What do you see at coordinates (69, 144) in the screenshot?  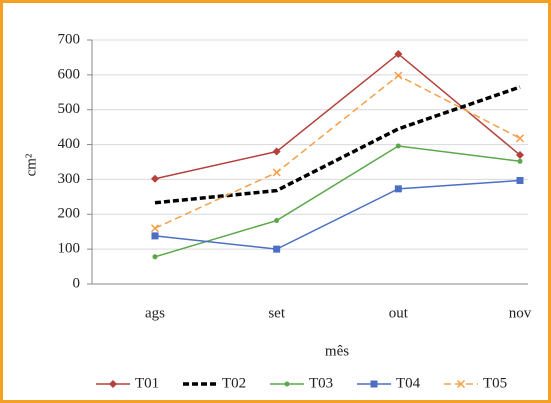 I see `y-tick-label: 400` at bounding box center [69, 144].